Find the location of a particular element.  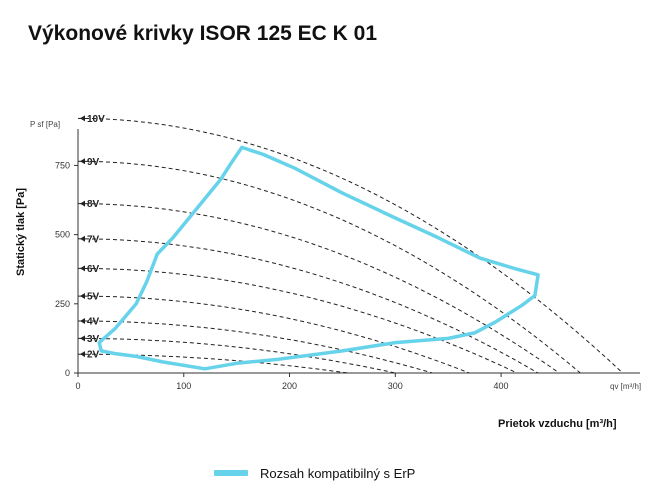

voltage-label-5V: 5V is located at coordinates (93, 297).